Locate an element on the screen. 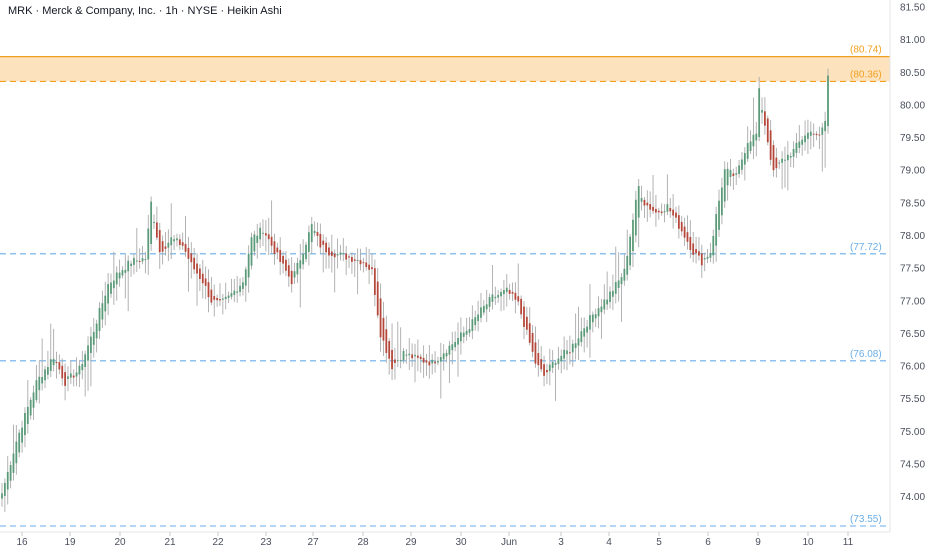 This screenshot has width=932, height=555. level-label: (80.74) is located at coordinates (866, 50).